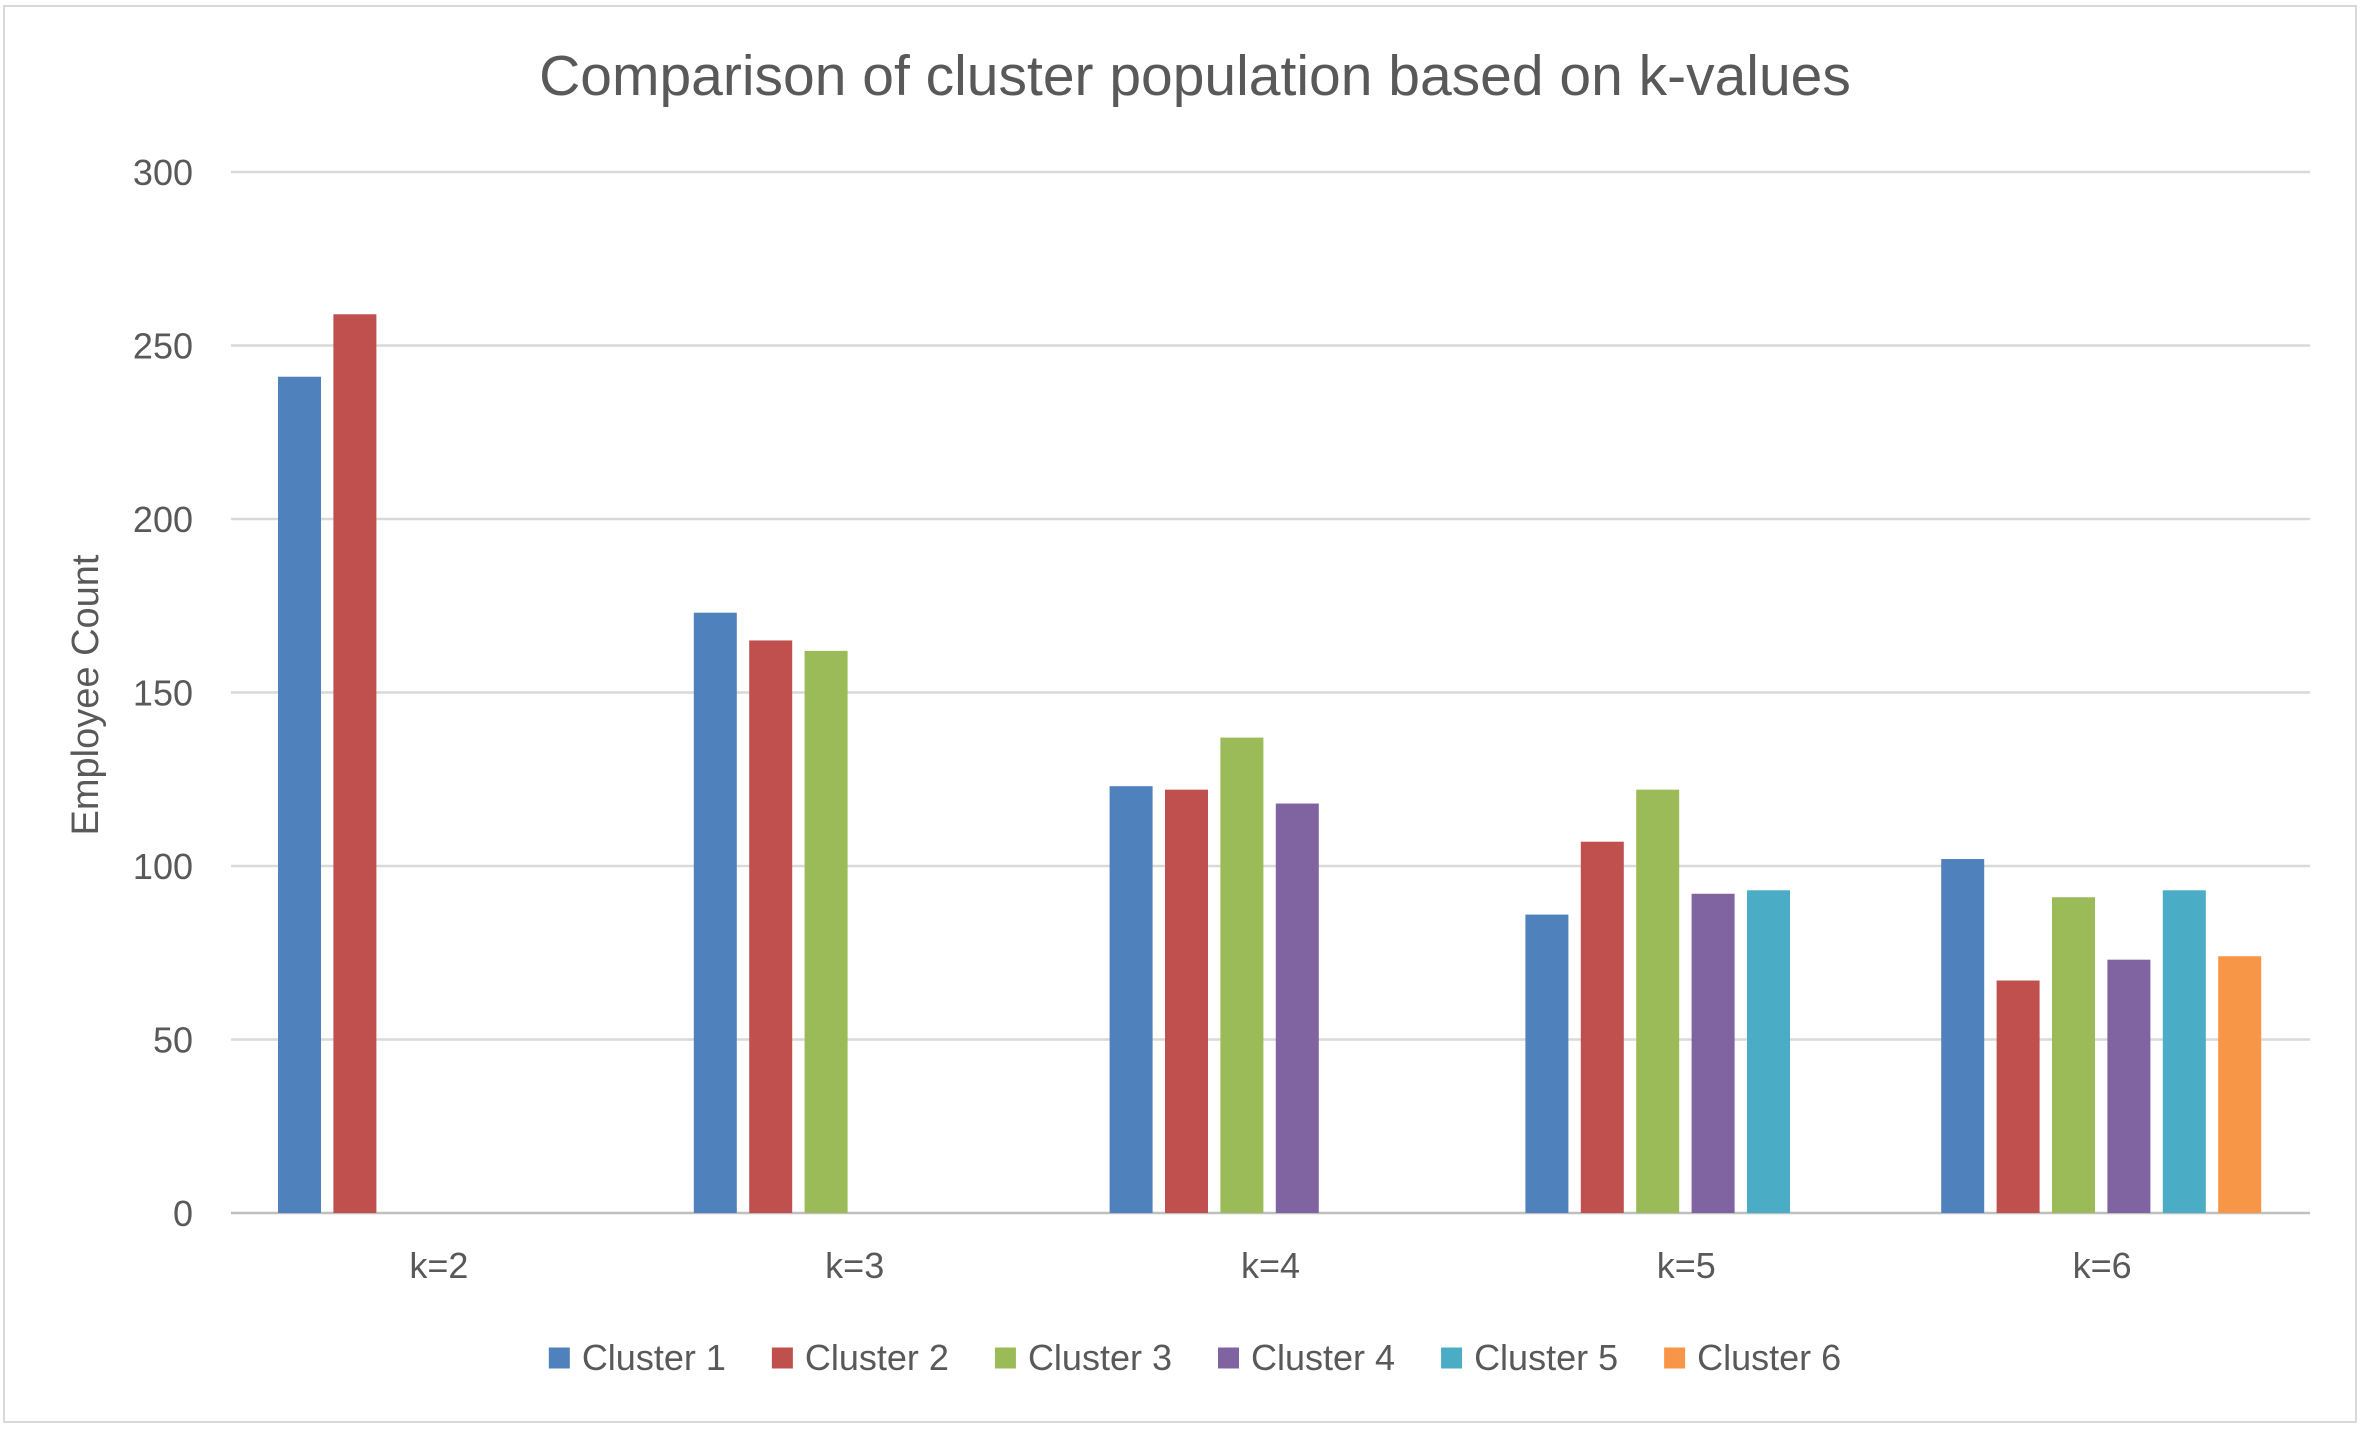  What do you see at coordinates (854, 1265) in the screenshot?
I see `x-tick-label: k=3` at bounding box center [854, 1265].